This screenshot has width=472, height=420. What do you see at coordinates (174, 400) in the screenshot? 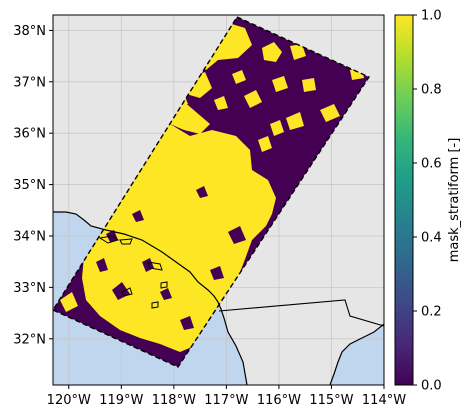
I see `lon-tick-label: 118°W` at bounding box center [174, 400].